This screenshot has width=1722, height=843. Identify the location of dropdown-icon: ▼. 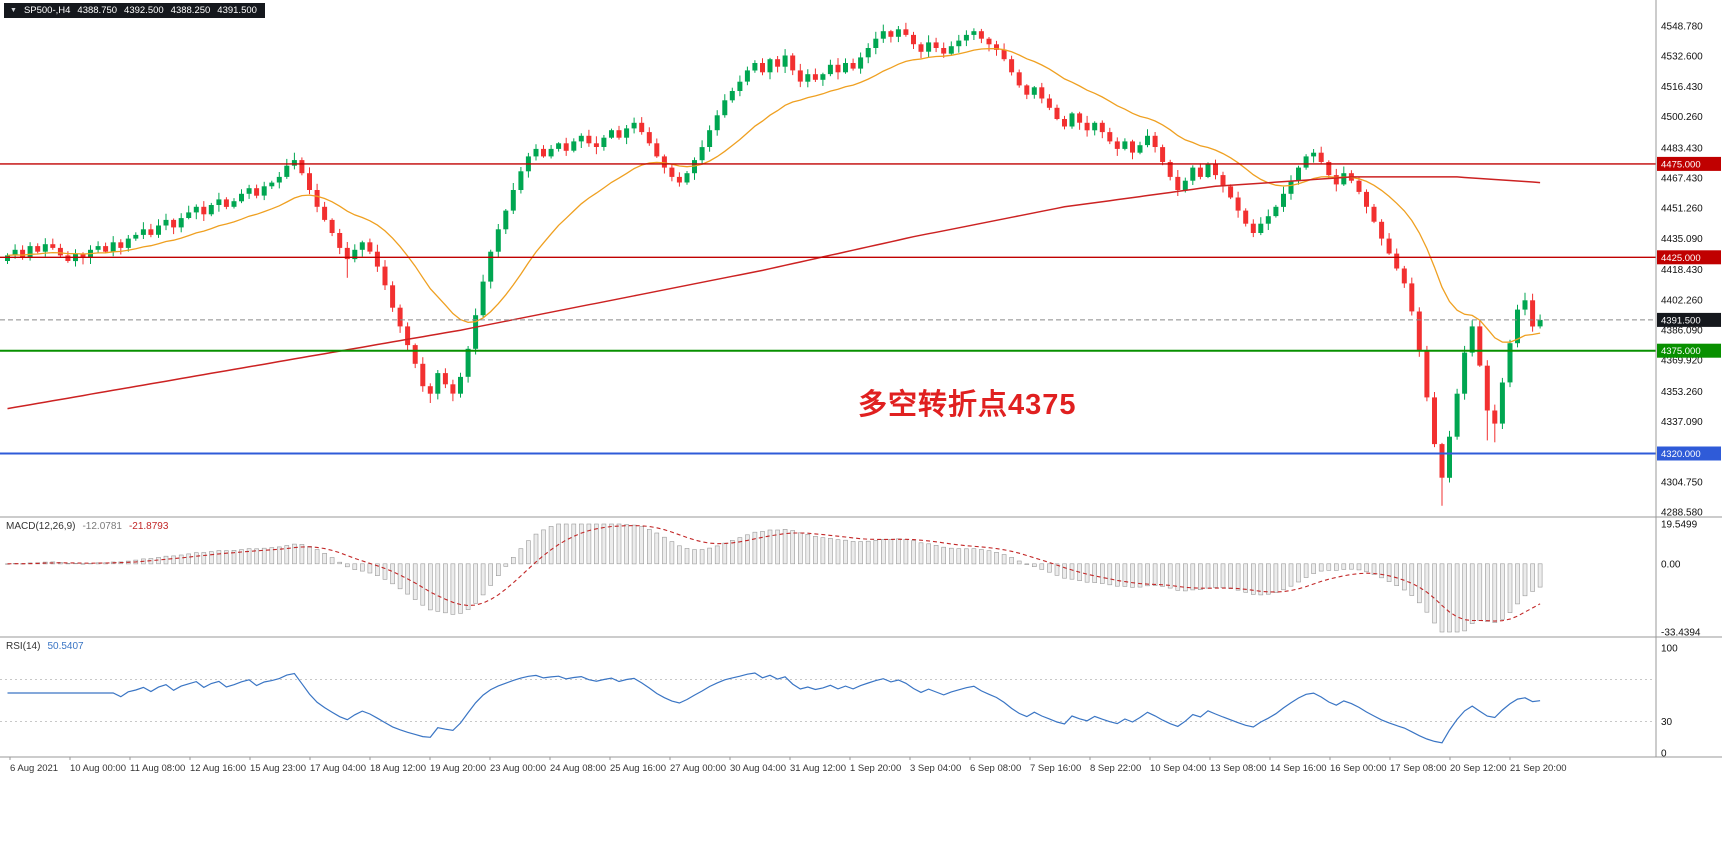
(13, 10).